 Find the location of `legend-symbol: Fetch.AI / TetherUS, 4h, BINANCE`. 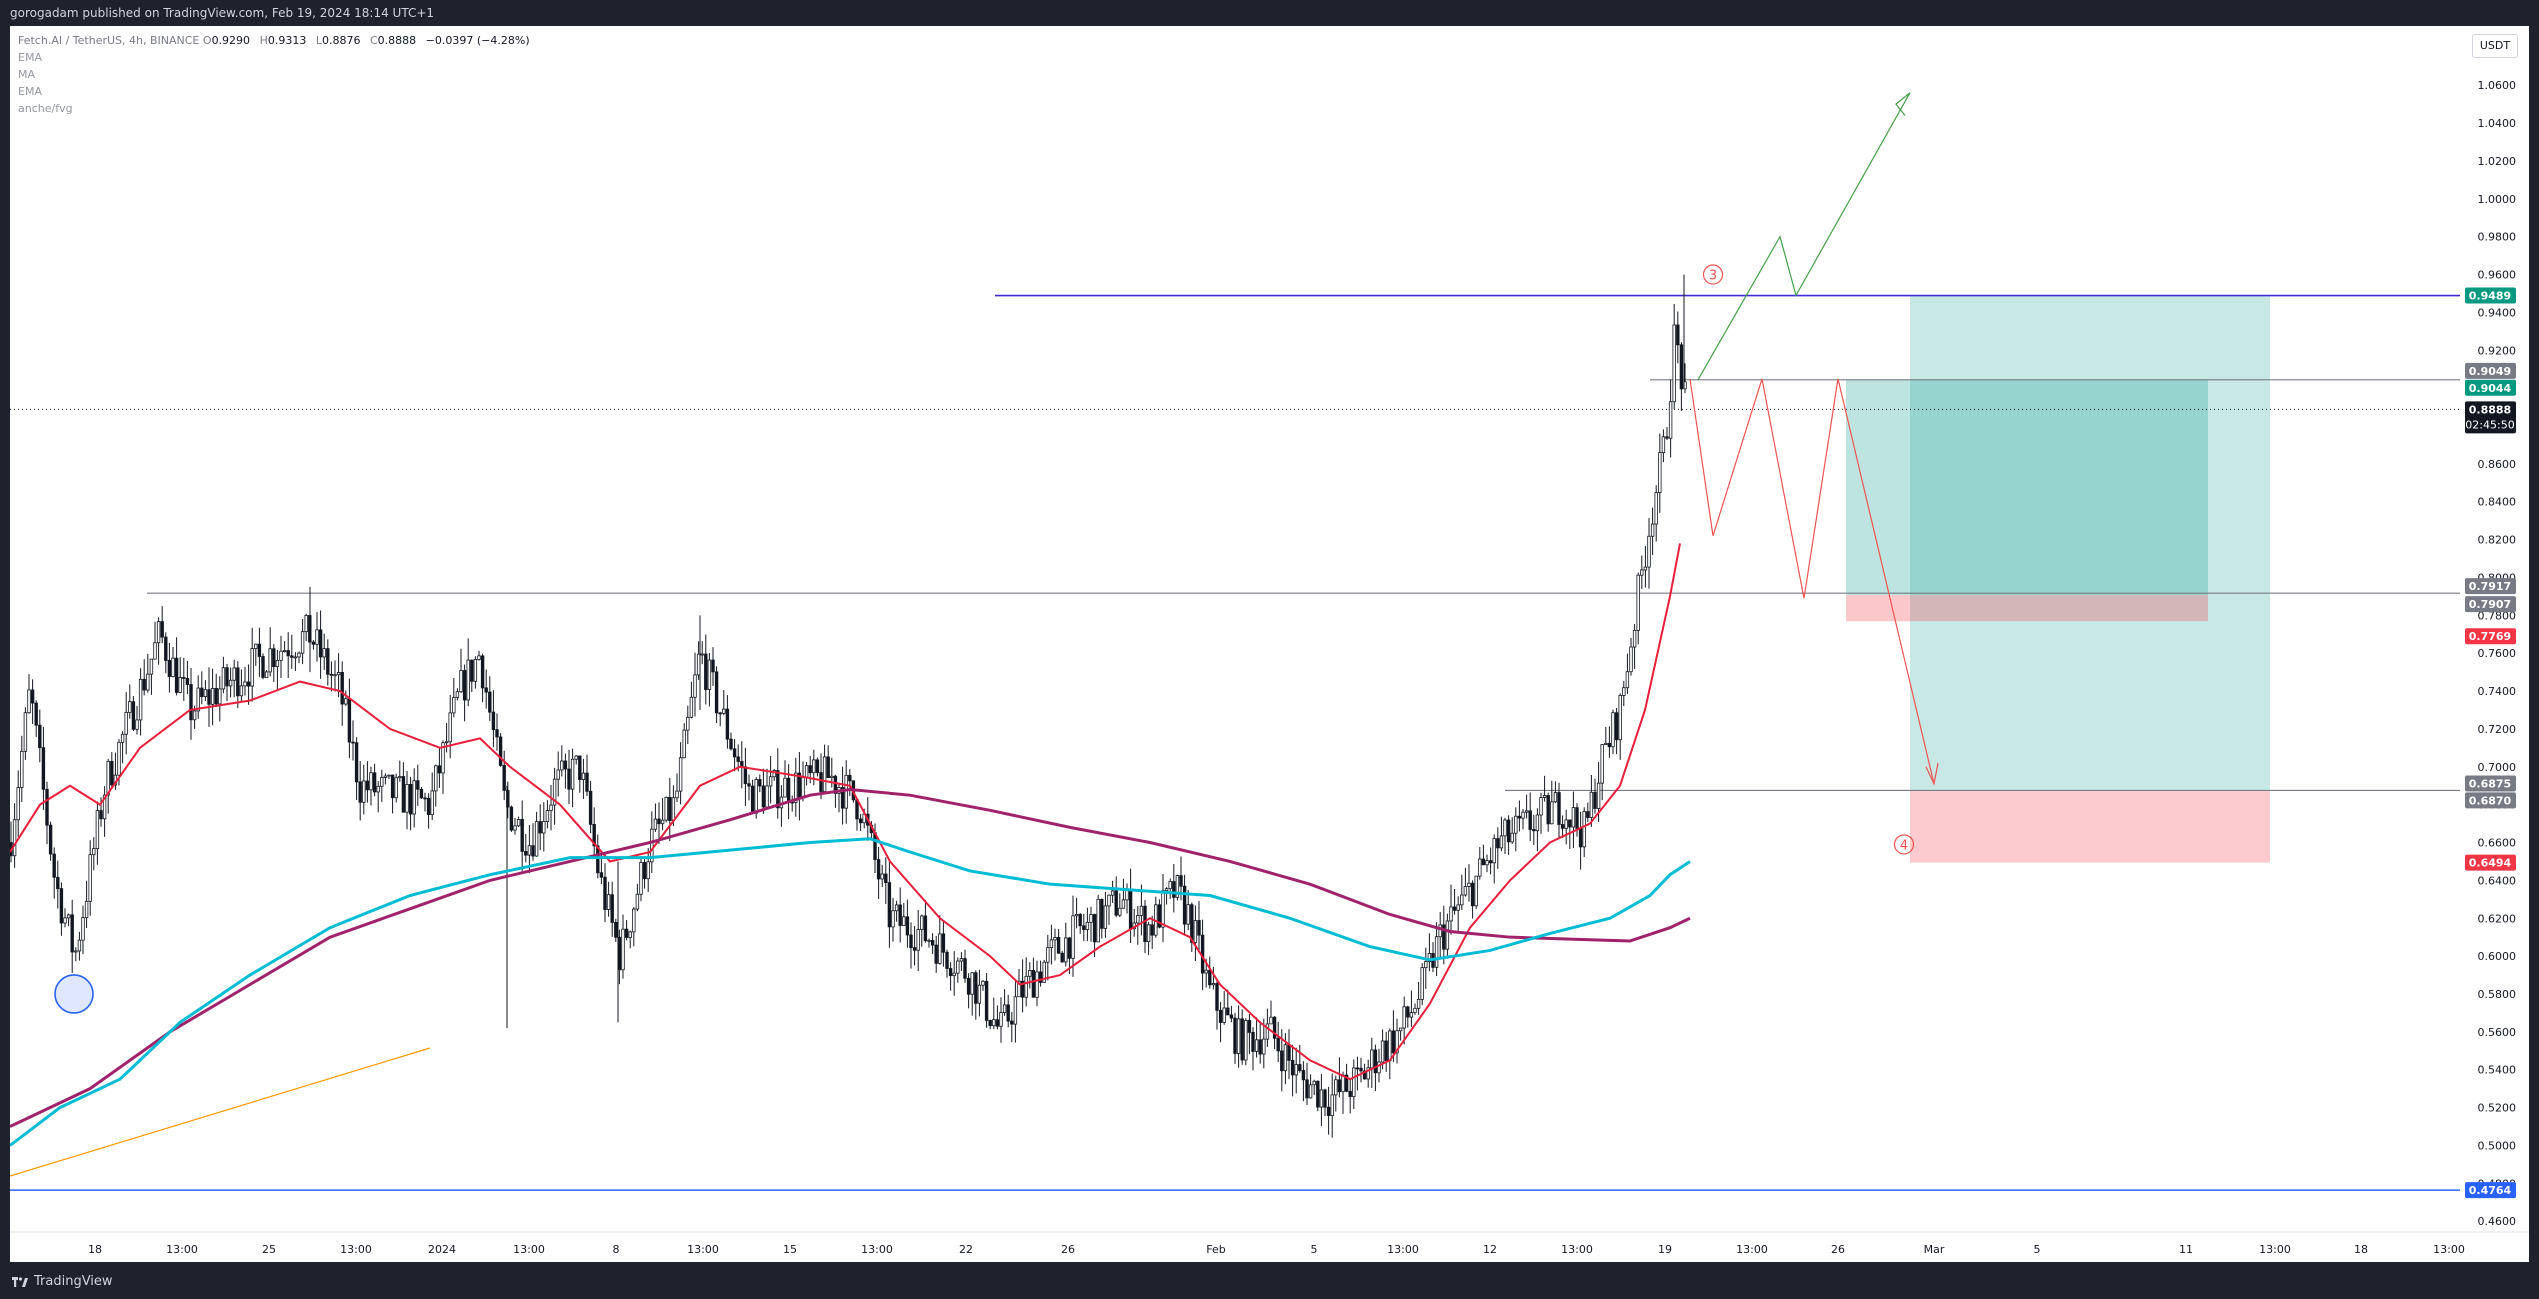

legend-symbol: Fetch.AI / TetherUS, 4h, BINANCE is located at coordinates (109, 40).